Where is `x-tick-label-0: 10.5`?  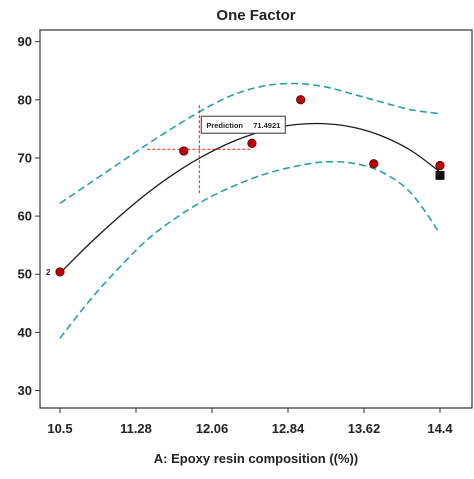 x-tick-label-0: 10.5 is located at coordinates (59, 428).